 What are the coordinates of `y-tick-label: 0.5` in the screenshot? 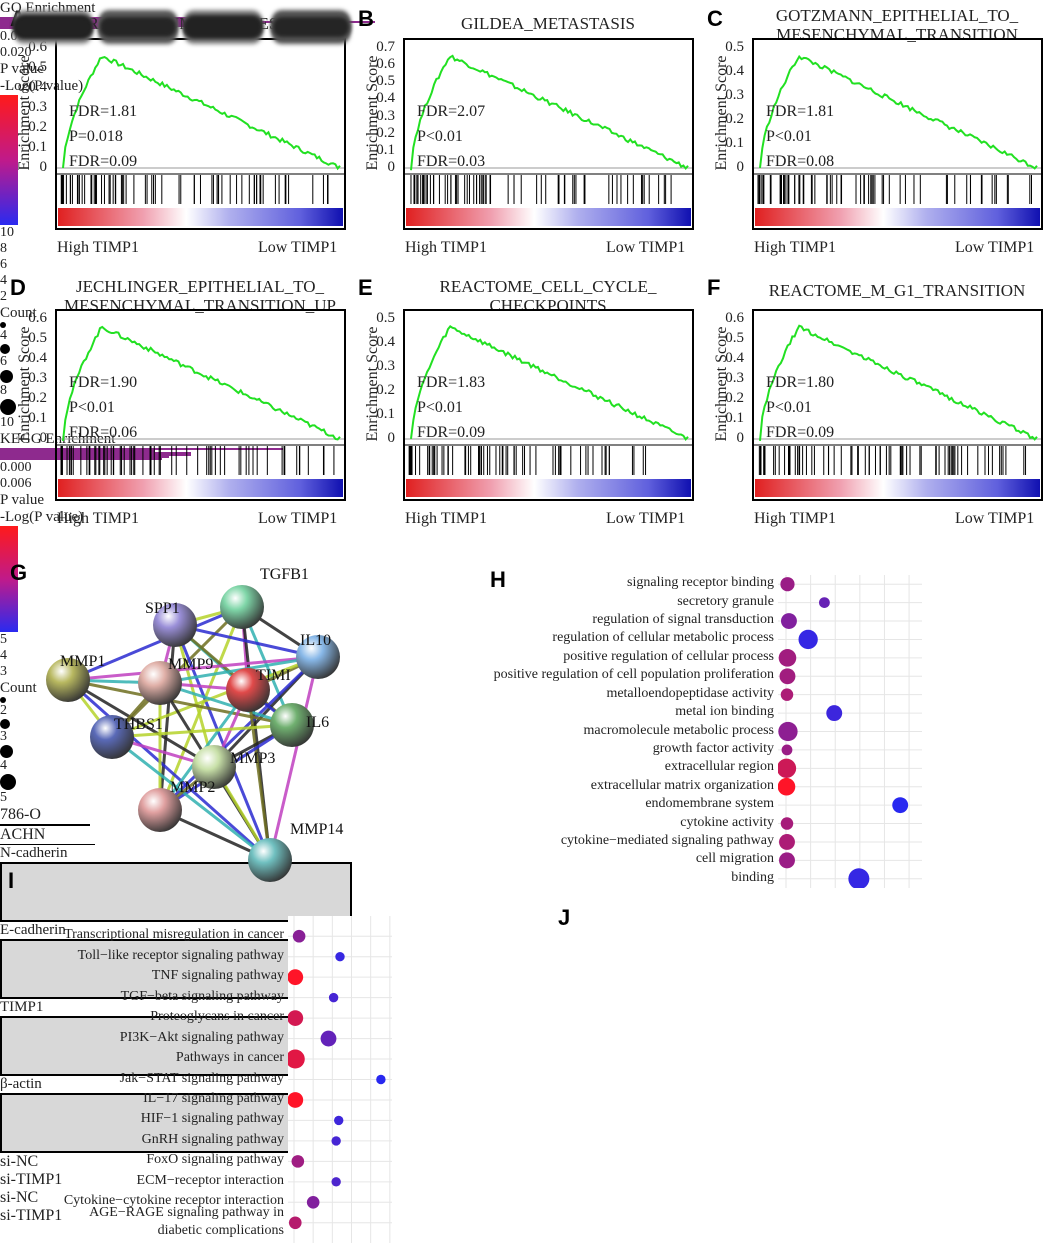 It's located at (734, 338).